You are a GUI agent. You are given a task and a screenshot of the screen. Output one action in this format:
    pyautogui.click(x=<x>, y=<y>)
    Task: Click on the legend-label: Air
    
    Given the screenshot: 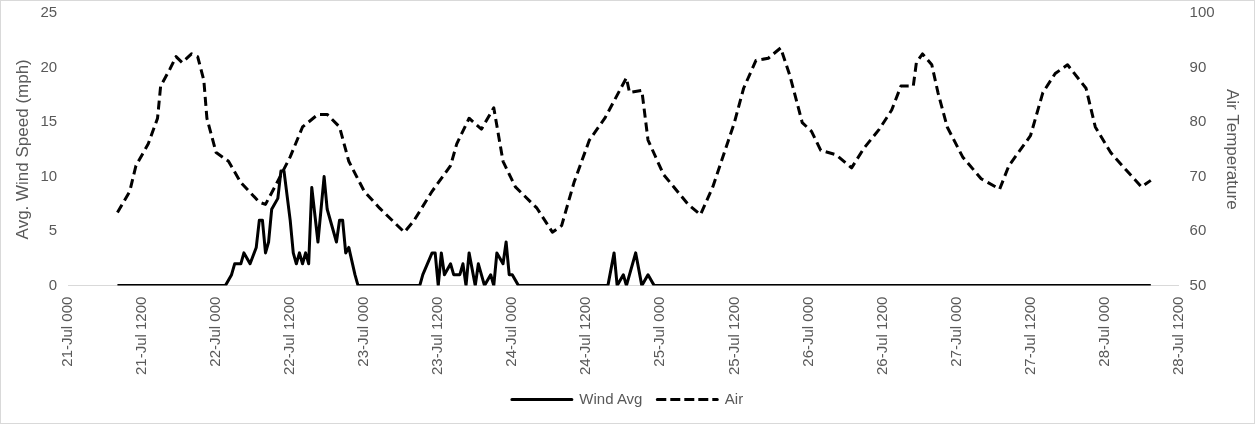 What is the action you would take?
    pyautogui.click(x=734, y=398)
    